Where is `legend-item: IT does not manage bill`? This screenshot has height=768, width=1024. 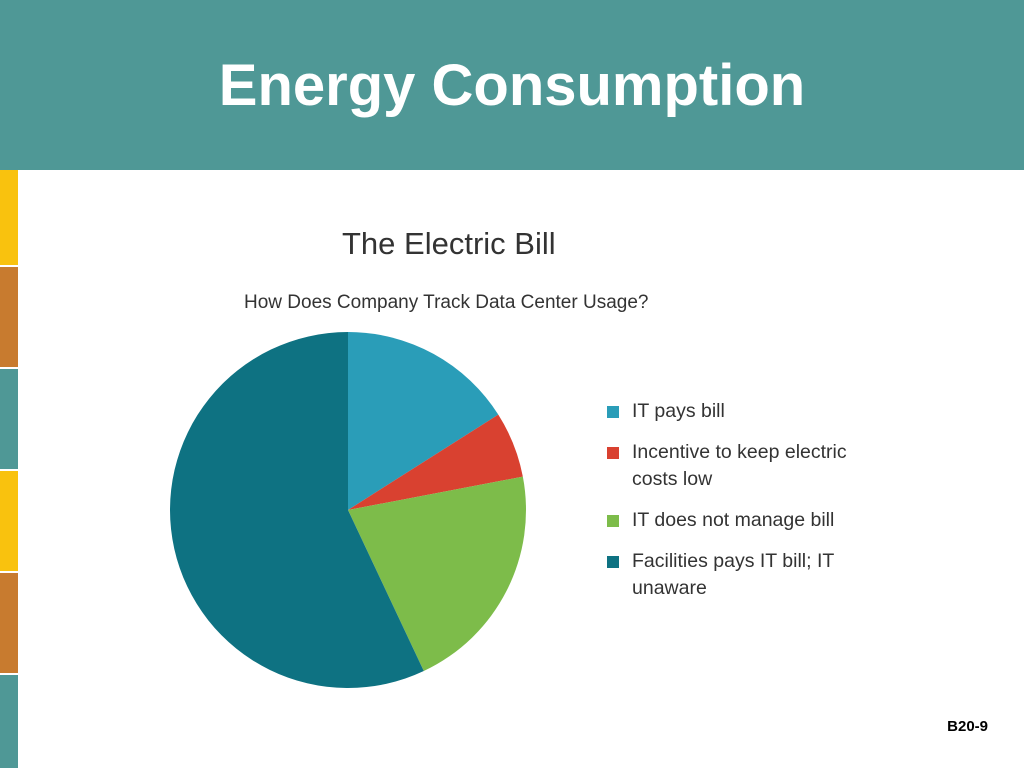
legend-item: IT does not manage bill is located at coordinates (742, 520).